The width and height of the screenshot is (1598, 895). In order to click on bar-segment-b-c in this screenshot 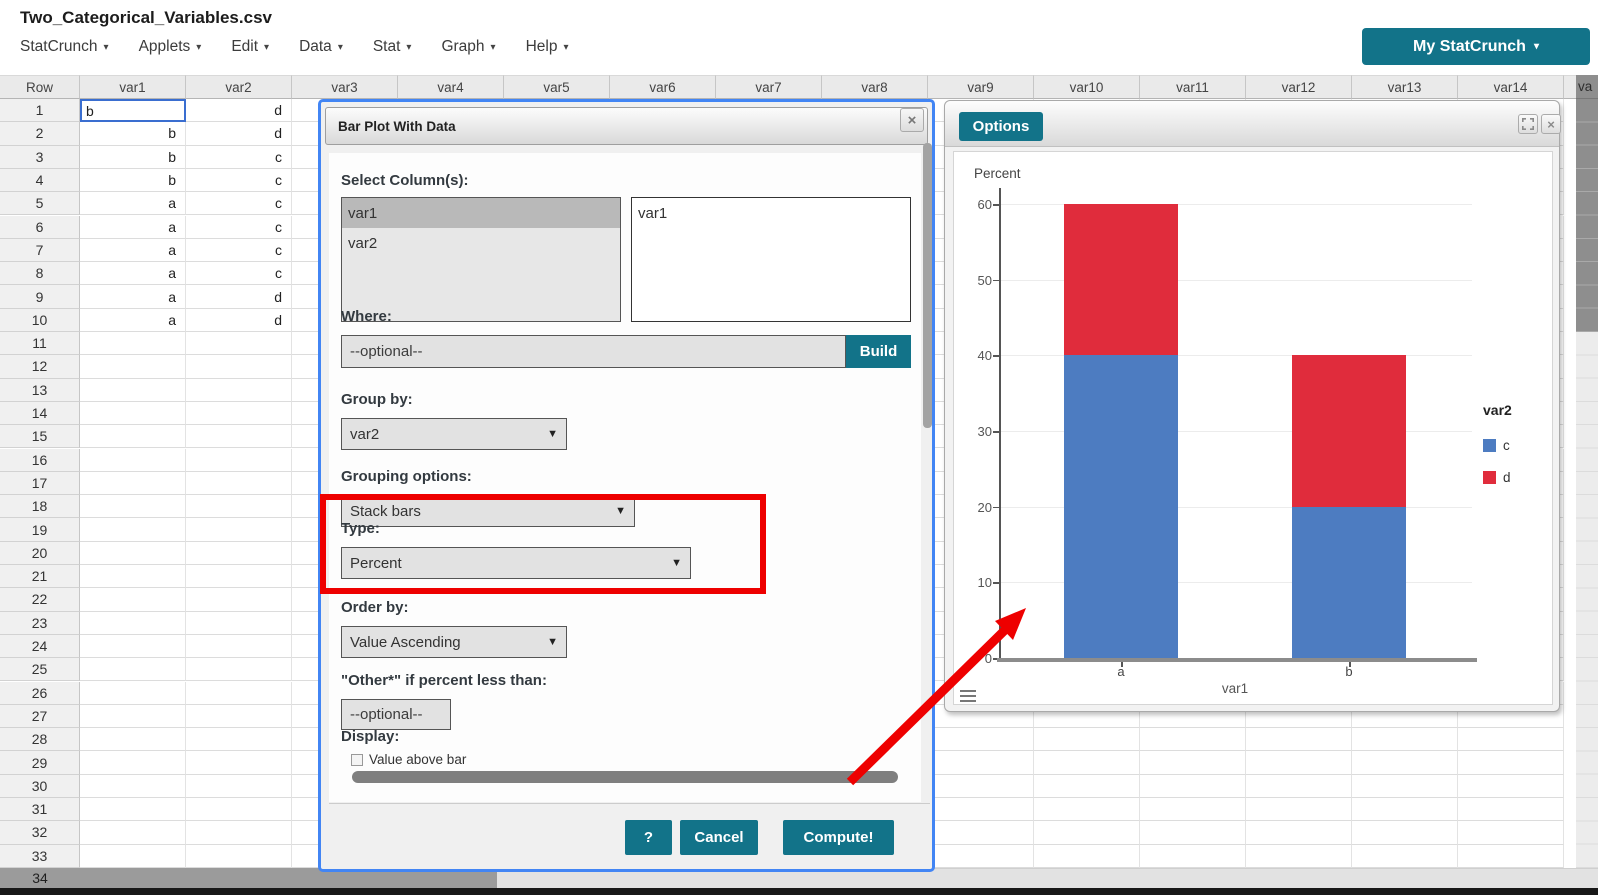, I will do `click(1349, 582)`.